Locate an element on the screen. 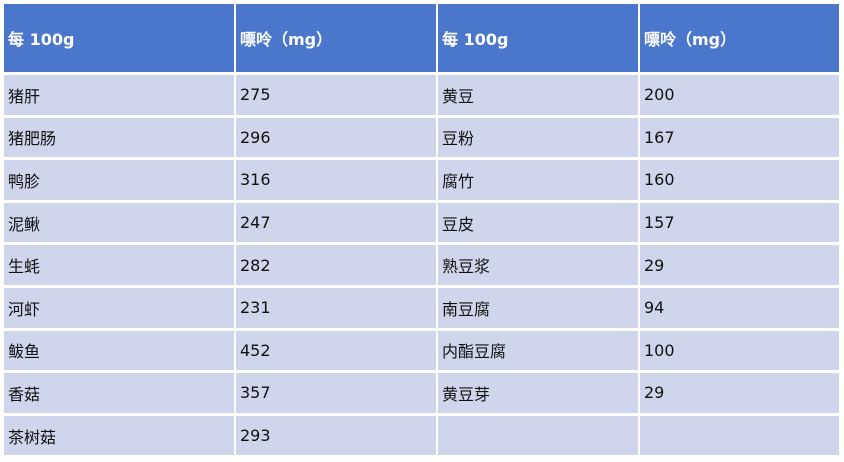 This screenshot has height=462, width=844. table-row: 河虾 231 南豆腐 94 is located at coordinates (421, 307).